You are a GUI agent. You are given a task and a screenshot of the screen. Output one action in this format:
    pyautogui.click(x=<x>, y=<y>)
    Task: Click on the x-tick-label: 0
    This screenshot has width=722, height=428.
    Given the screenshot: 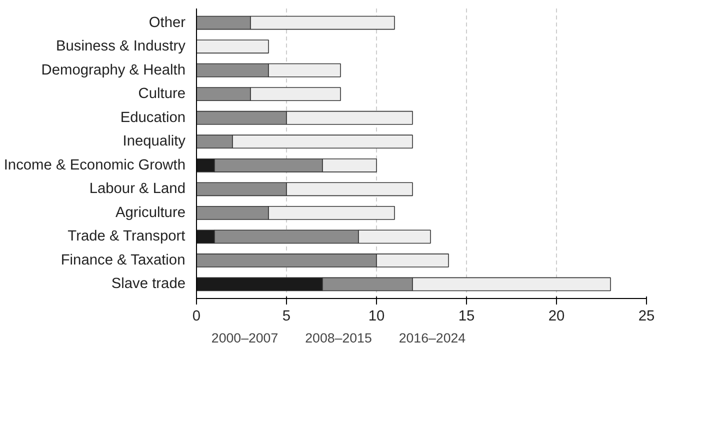 What is the action you would take?
    pyautogui.click(x=196, y=316)
    